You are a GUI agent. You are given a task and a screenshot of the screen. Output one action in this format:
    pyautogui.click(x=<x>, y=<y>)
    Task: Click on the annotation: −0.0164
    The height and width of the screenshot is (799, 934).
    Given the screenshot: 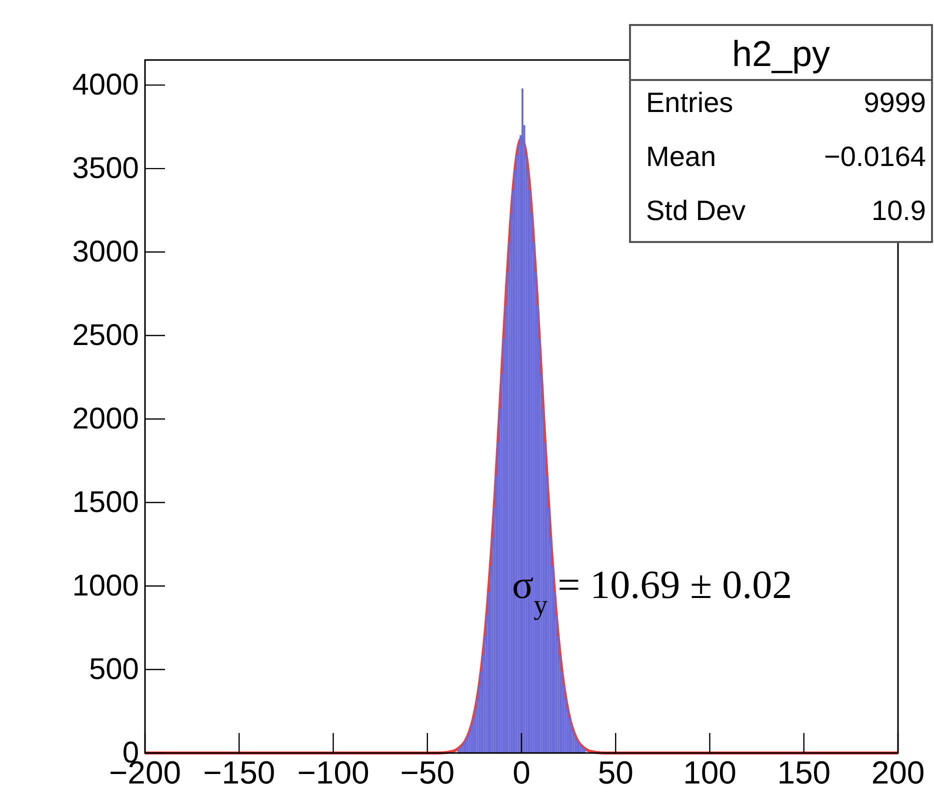 What is the action you would take?
    pyautogui.click(x=875, y=156)
    